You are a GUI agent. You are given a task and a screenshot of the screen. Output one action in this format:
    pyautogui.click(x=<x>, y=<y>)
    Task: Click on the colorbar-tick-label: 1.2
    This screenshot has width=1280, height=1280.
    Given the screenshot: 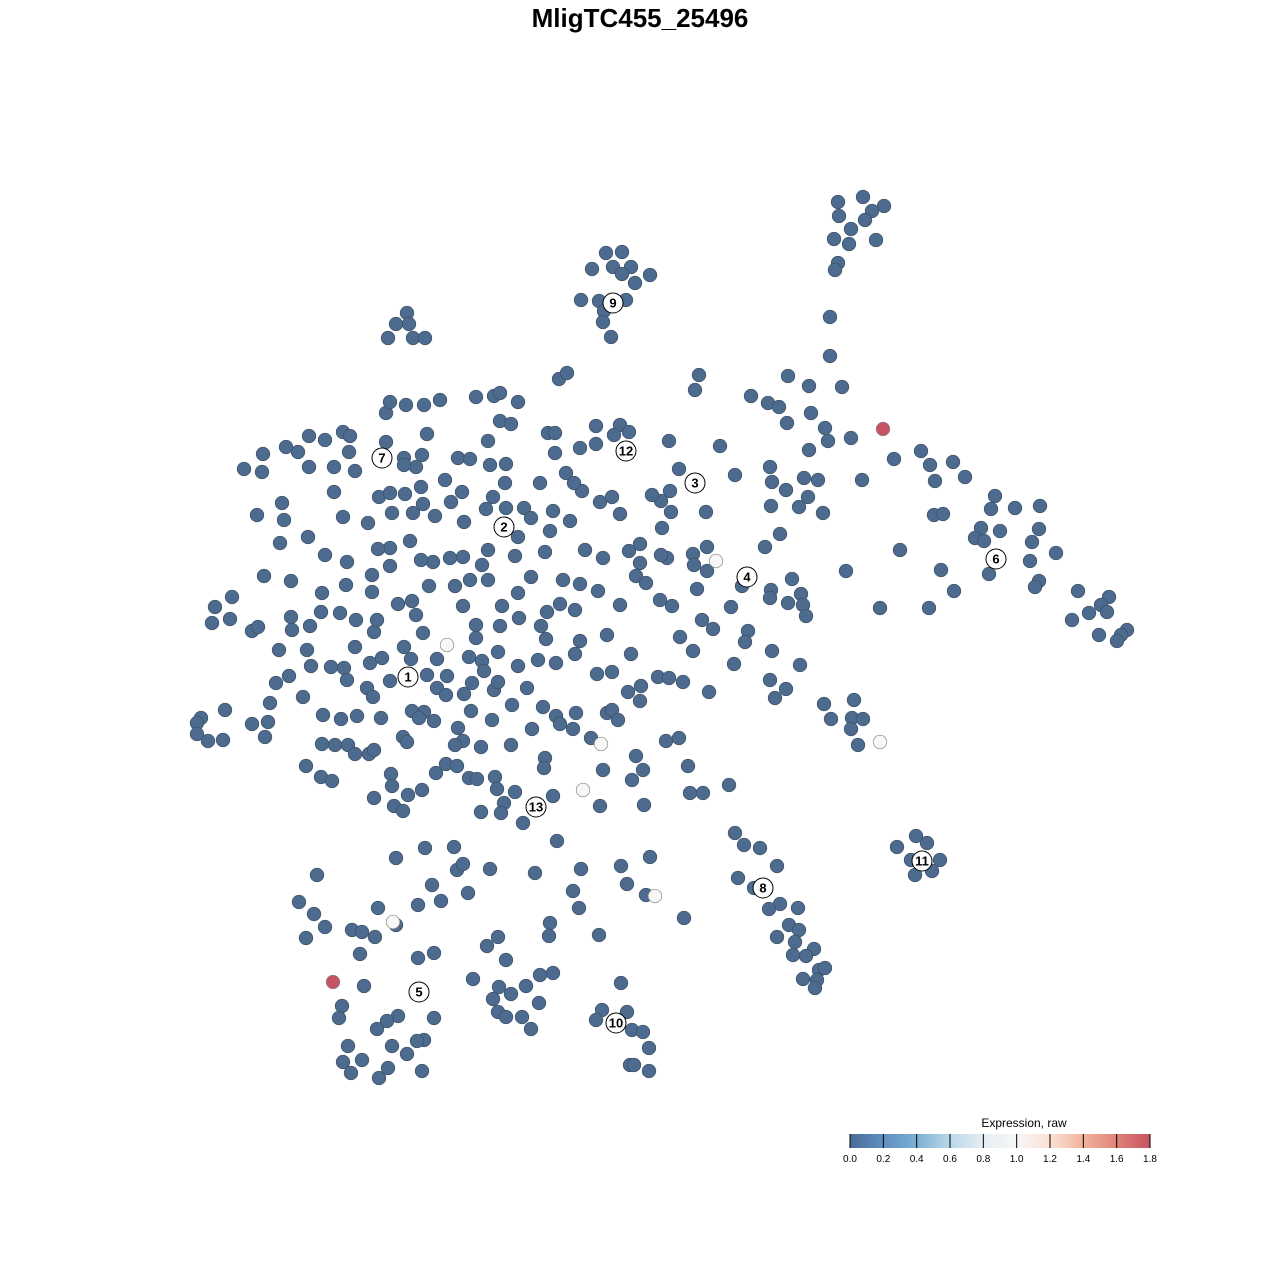 What is the action you would take?
    pyautogui.click(x=1050, y=1159)
    